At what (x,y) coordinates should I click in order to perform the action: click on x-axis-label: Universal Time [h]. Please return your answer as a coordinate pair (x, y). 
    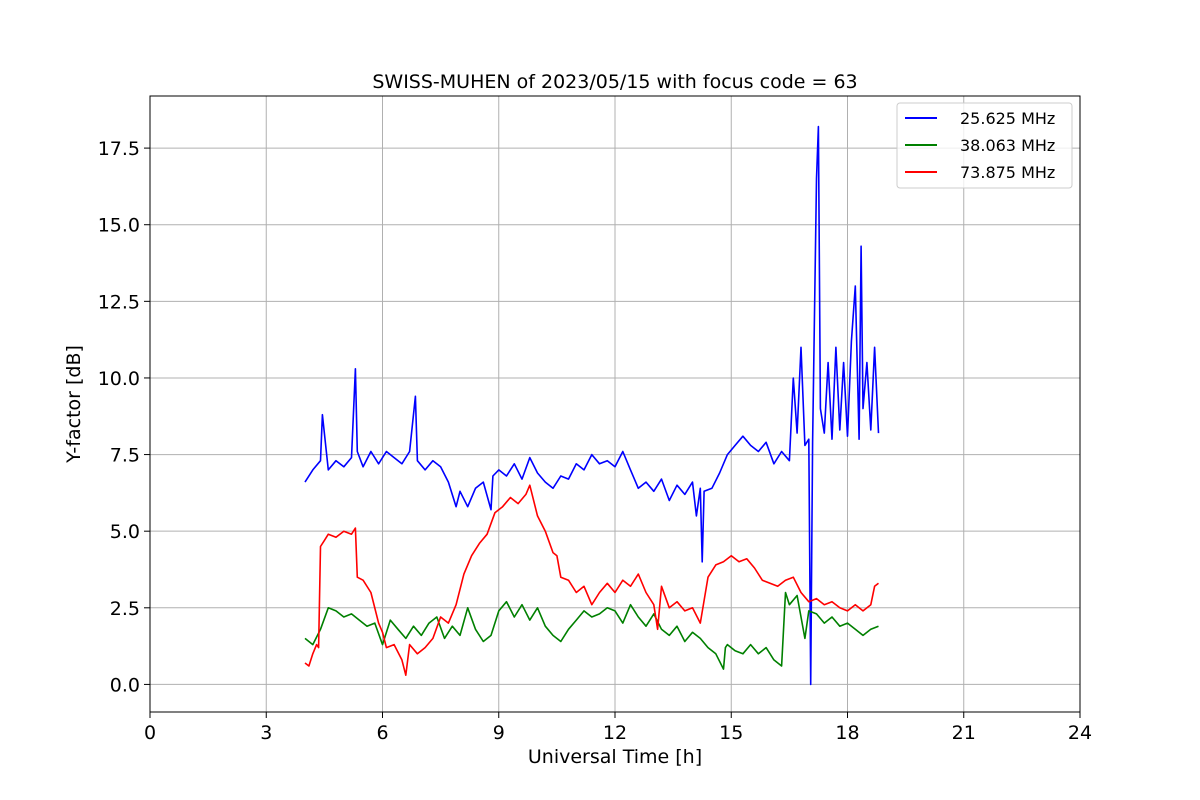
    Looking at the image, I should click on (615, 757).